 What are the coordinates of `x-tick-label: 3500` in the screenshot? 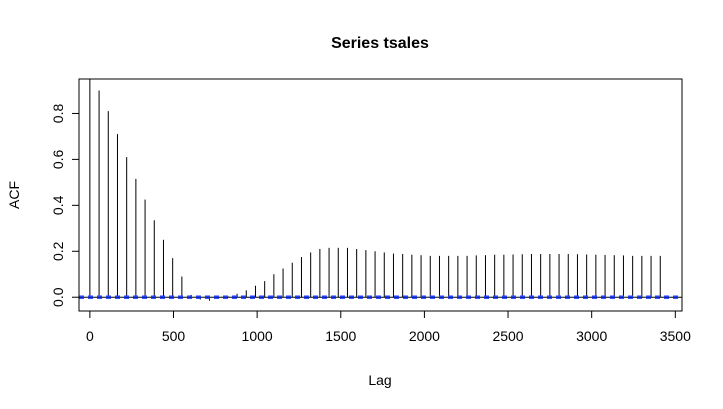 It's located at (675, 336).